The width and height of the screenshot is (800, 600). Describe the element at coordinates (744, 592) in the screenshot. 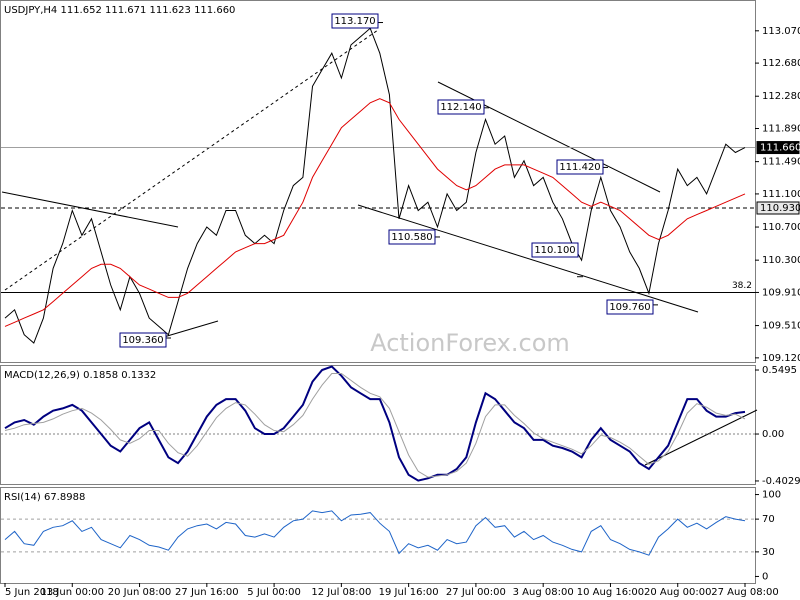

I see `x-tick-label: 27 Aug 08:00` at that location.